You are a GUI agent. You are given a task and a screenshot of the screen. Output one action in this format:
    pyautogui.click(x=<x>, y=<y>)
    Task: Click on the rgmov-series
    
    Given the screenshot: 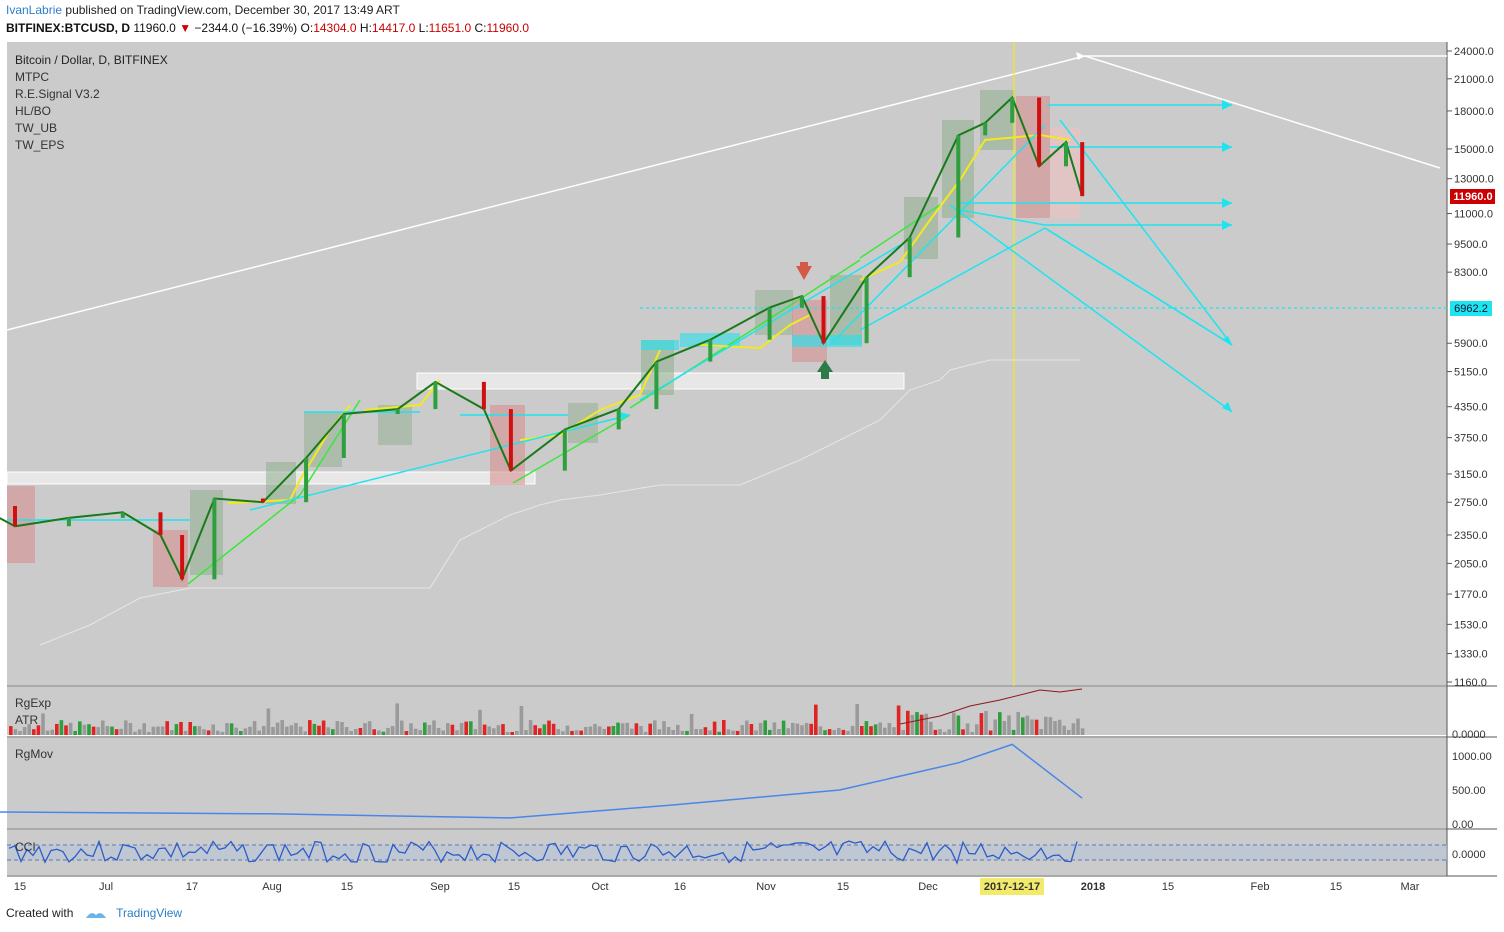 What is the action you would take?
    pyautogui.click(x=541, y=781)
    